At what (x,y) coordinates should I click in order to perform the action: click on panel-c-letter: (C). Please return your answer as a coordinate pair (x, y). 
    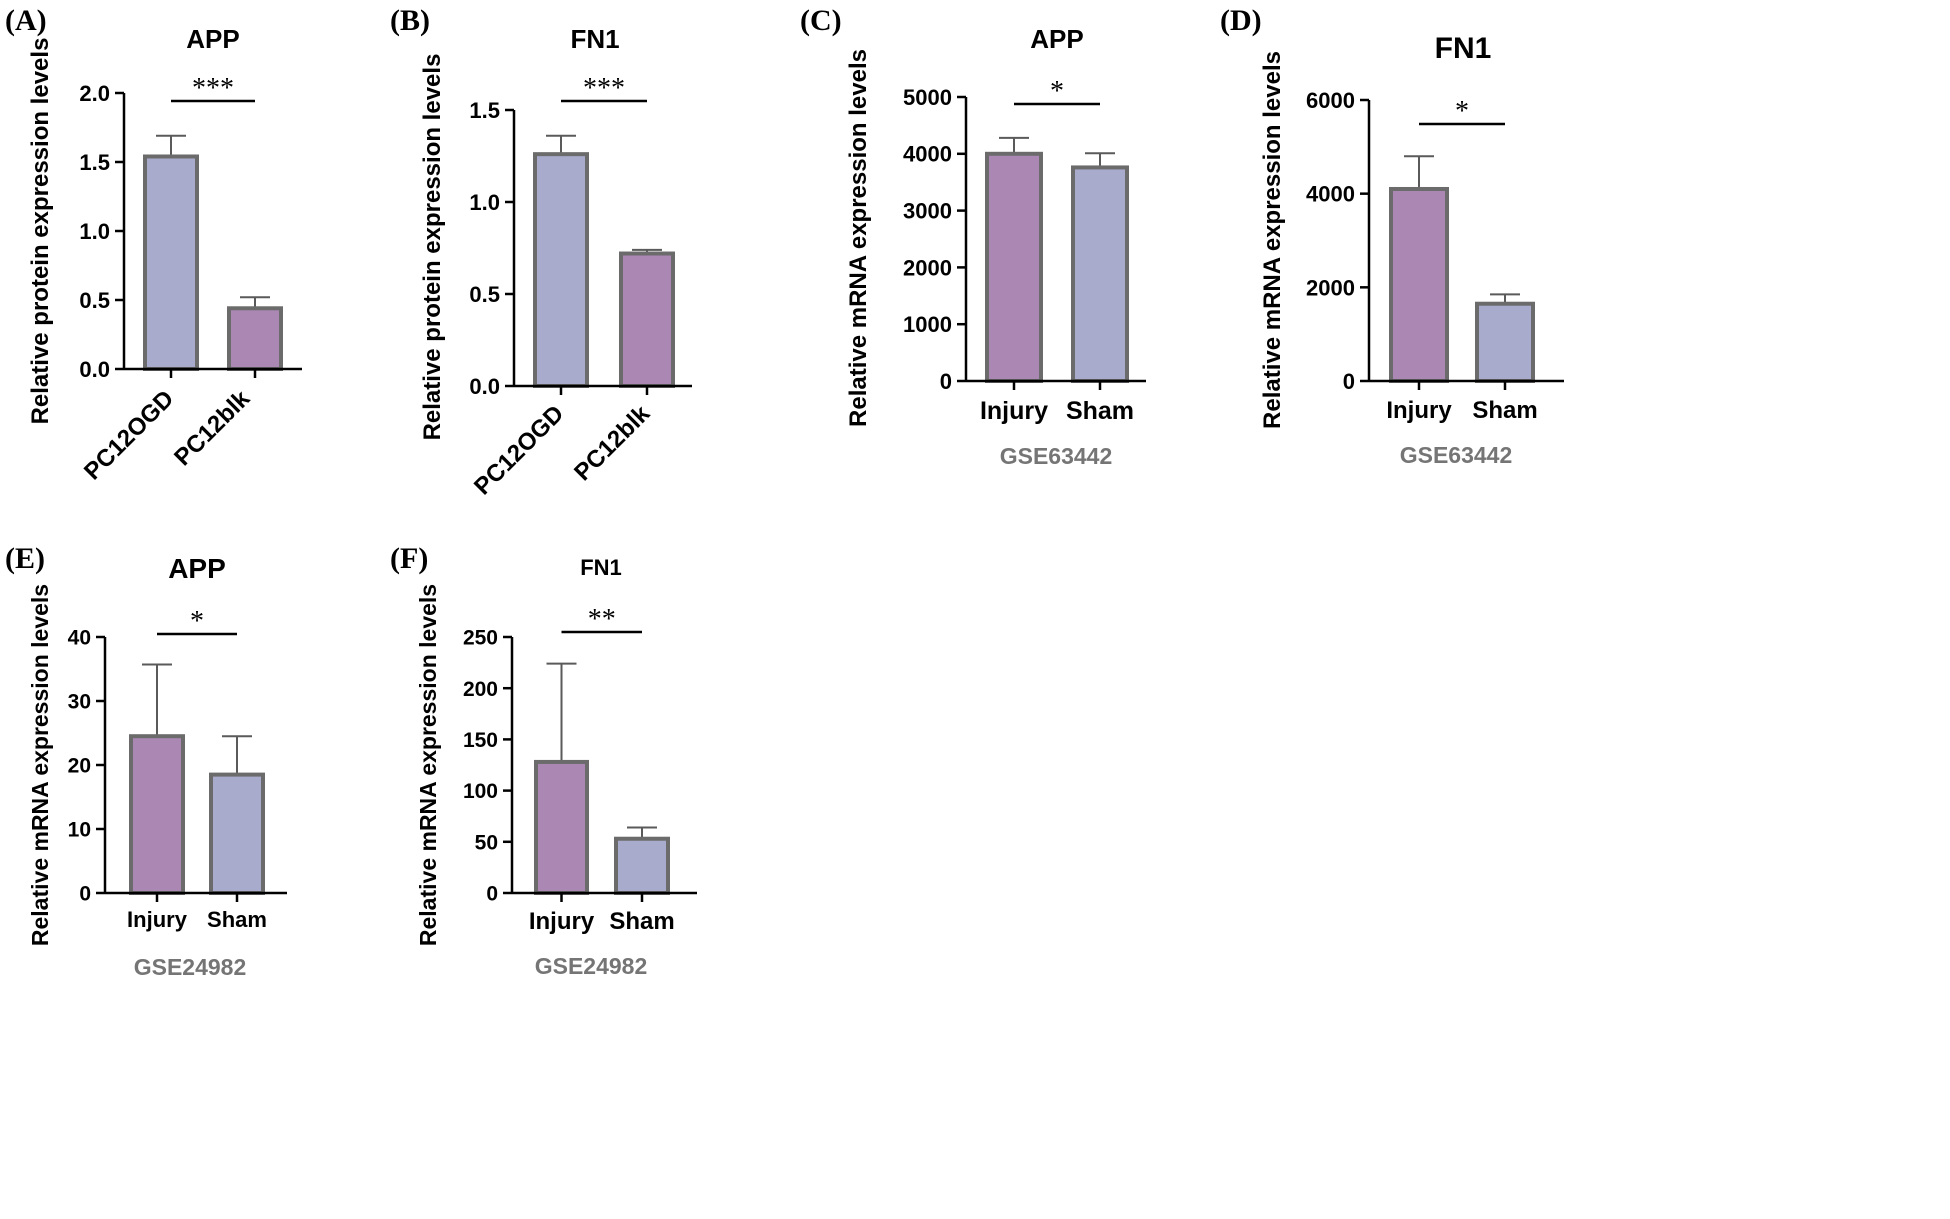
    Looking at the image, I should click on (821, 20).